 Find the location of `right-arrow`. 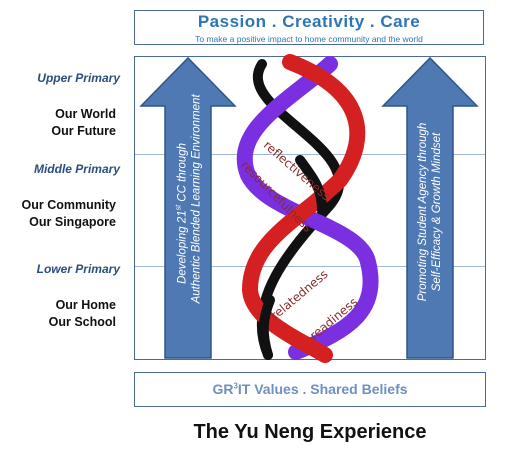

right-arrow is located at coordinates (430, 207).